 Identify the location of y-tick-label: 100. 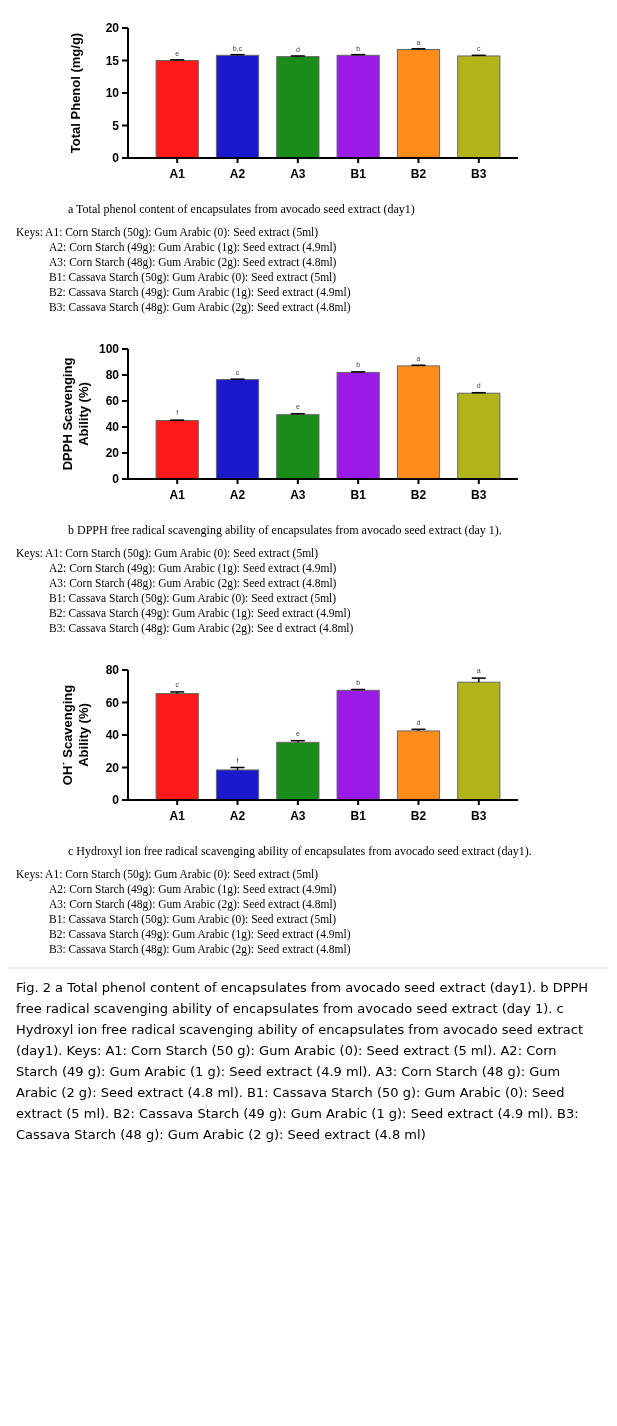
(109, 349).